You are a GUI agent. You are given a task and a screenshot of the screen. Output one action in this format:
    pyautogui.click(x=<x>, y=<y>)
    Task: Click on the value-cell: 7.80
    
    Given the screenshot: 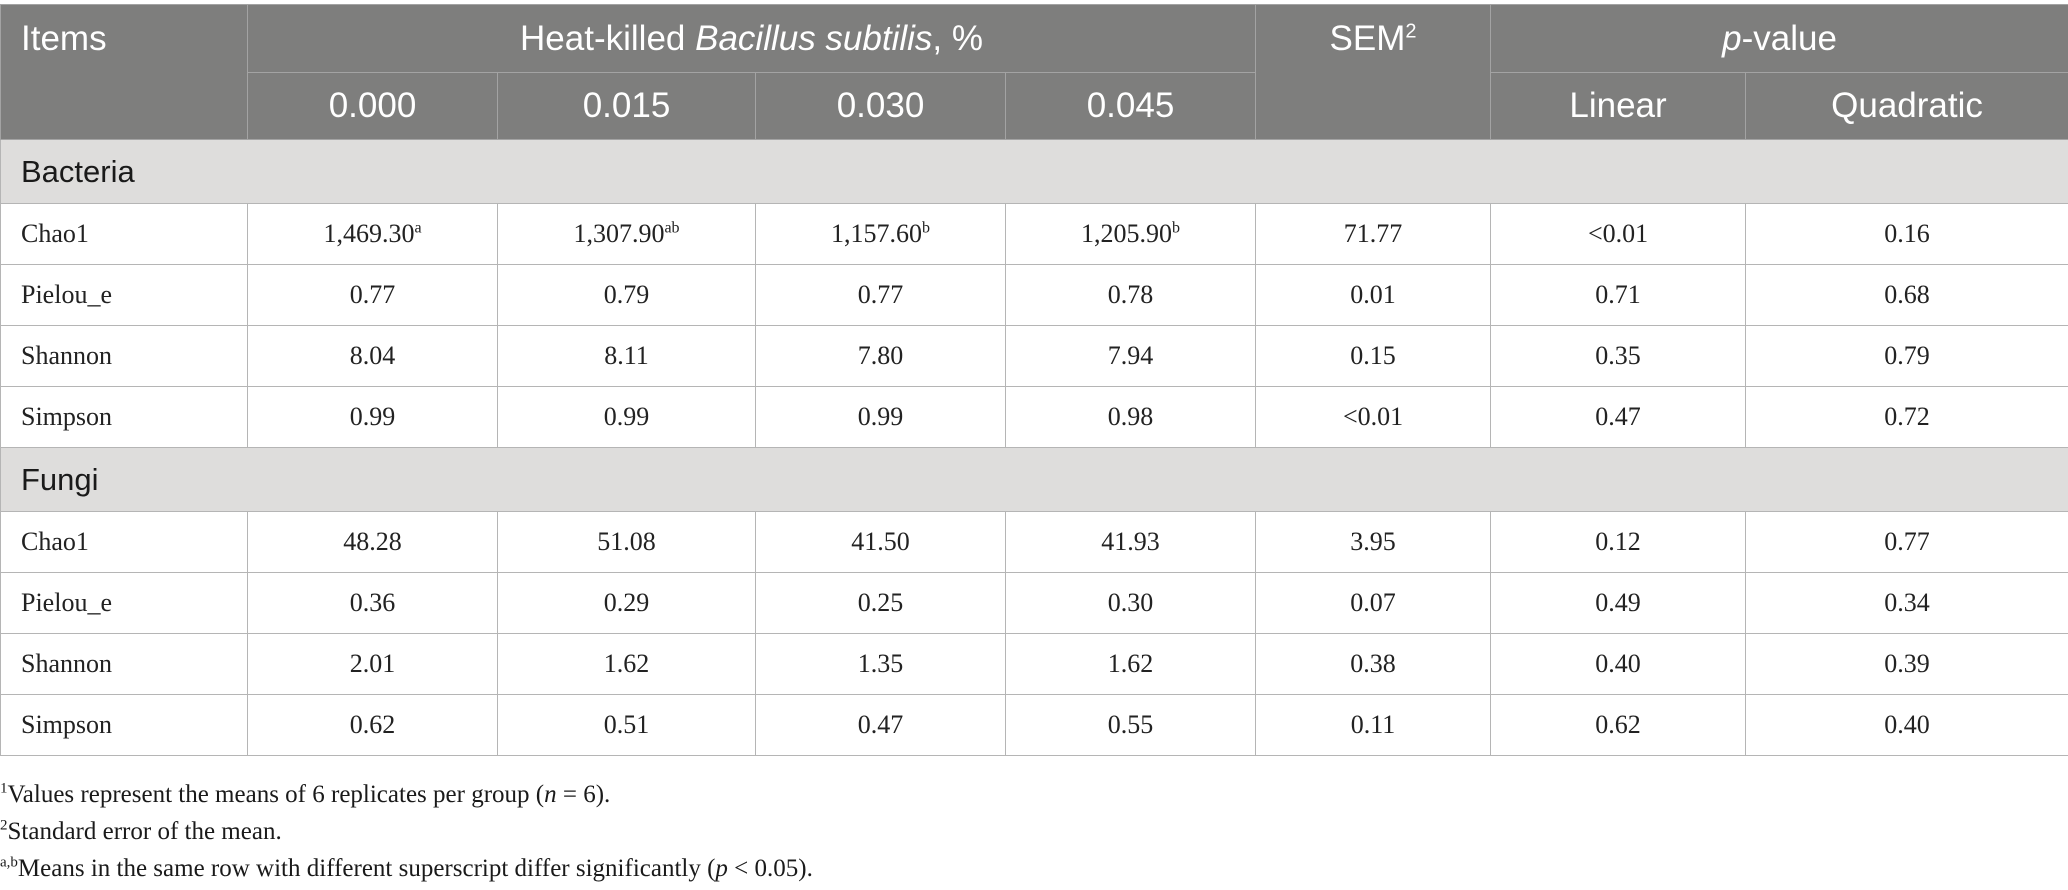 What is the action you would take?
    pyautogui.click(x=880, y=356)
    